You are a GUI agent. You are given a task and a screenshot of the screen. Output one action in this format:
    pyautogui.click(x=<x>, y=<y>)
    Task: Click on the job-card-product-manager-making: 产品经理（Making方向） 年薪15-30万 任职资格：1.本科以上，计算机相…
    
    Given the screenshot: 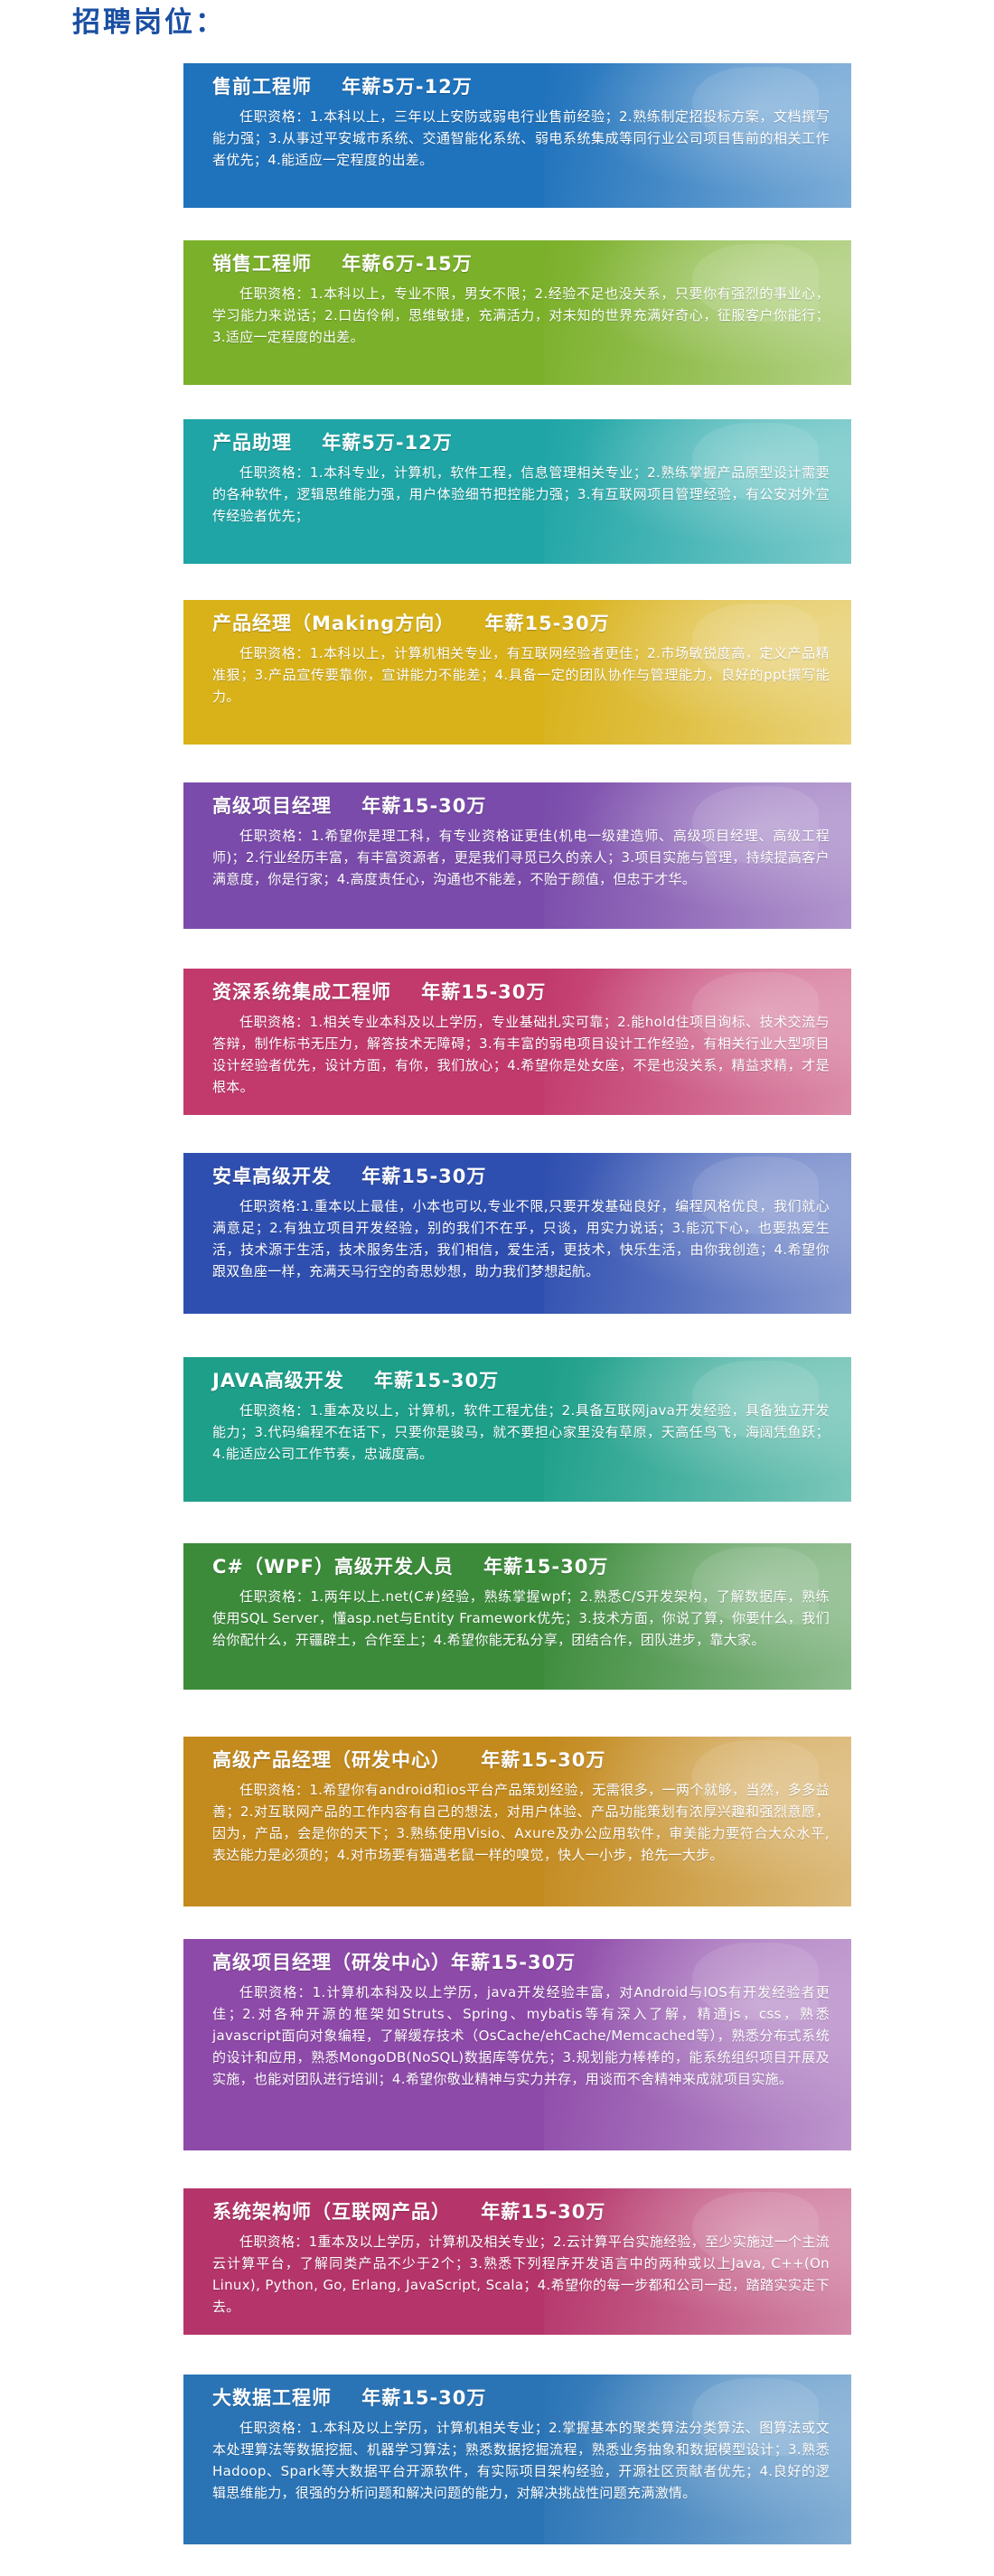 What is the action you would take?
    pyautogui.click(x=517, y=672)
    